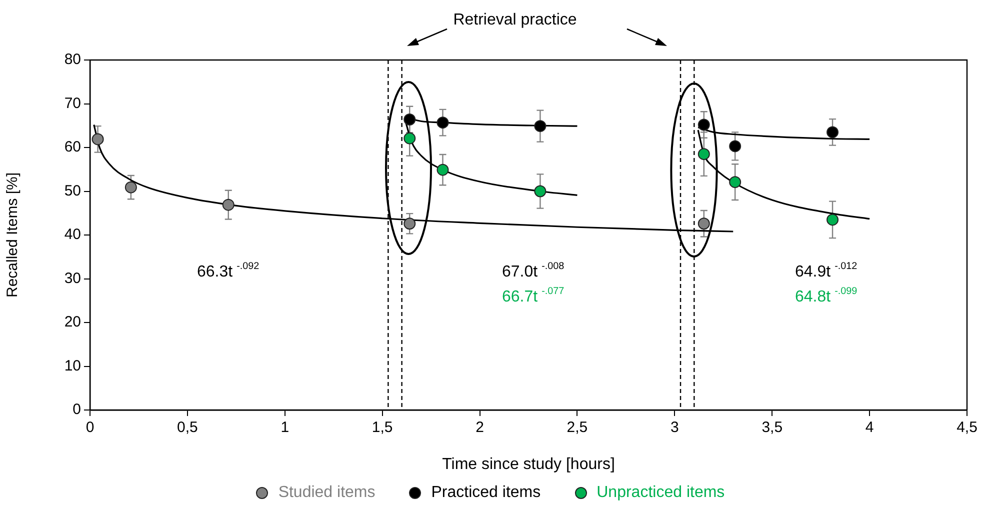  What do you see at coordinates (72, 365) in the screenshot?
I see `y-tick-label: 10` at bounding box center [72, 365].